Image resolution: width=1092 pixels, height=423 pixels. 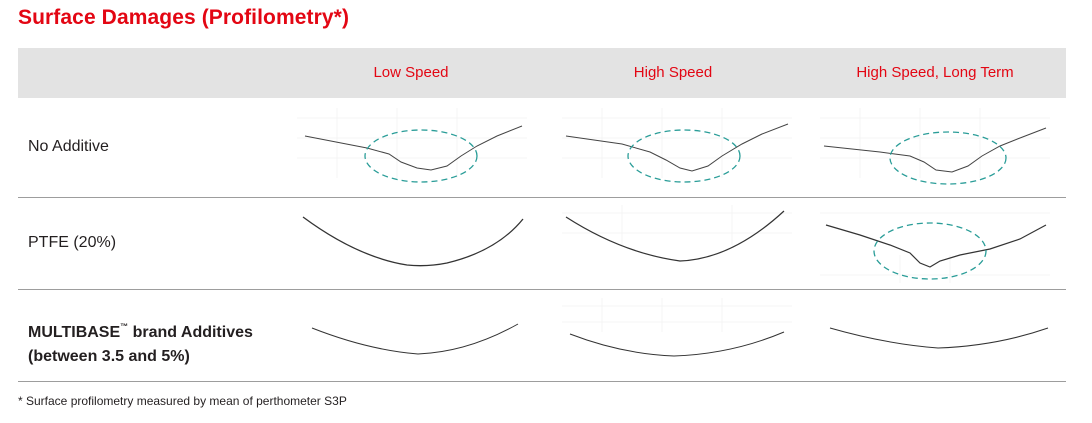 I want to click on column-header-high-speed: High Speed, so click(x=673, y=72).